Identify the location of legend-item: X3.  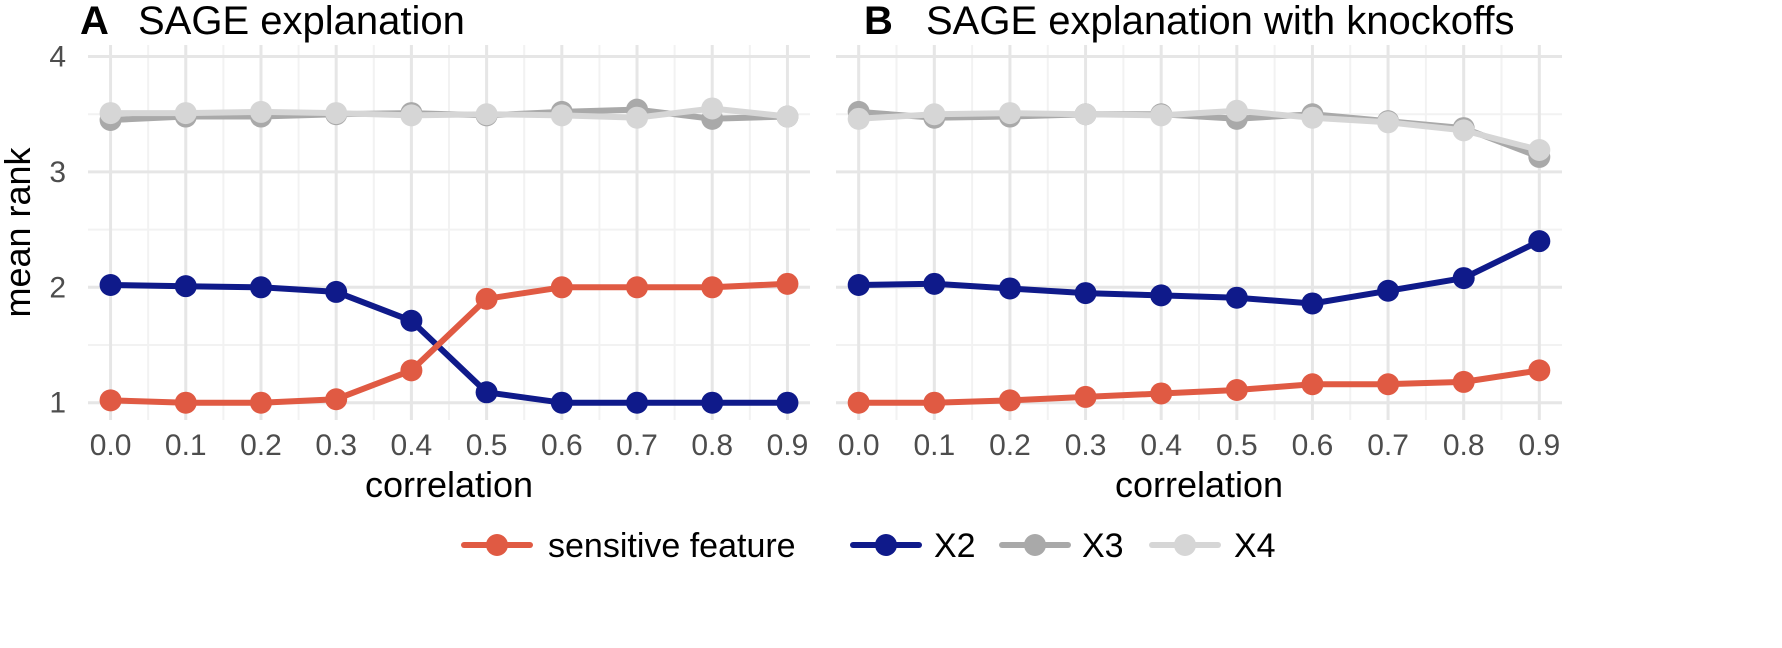
(1061, 546).